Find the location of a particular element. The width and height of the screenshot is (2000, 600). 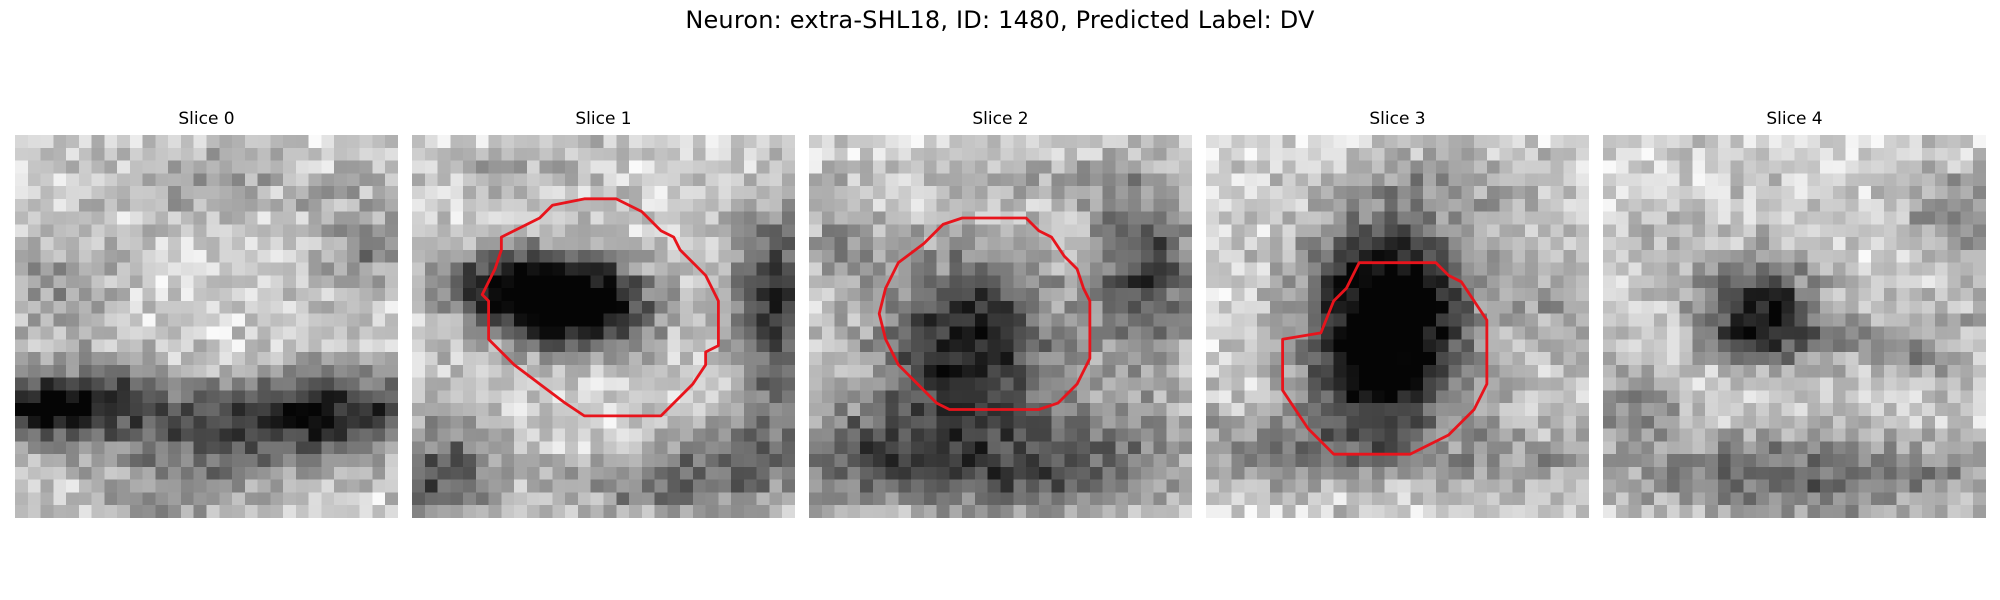

slice-title-0: Slice 0 is located at coordinates (206, 119).